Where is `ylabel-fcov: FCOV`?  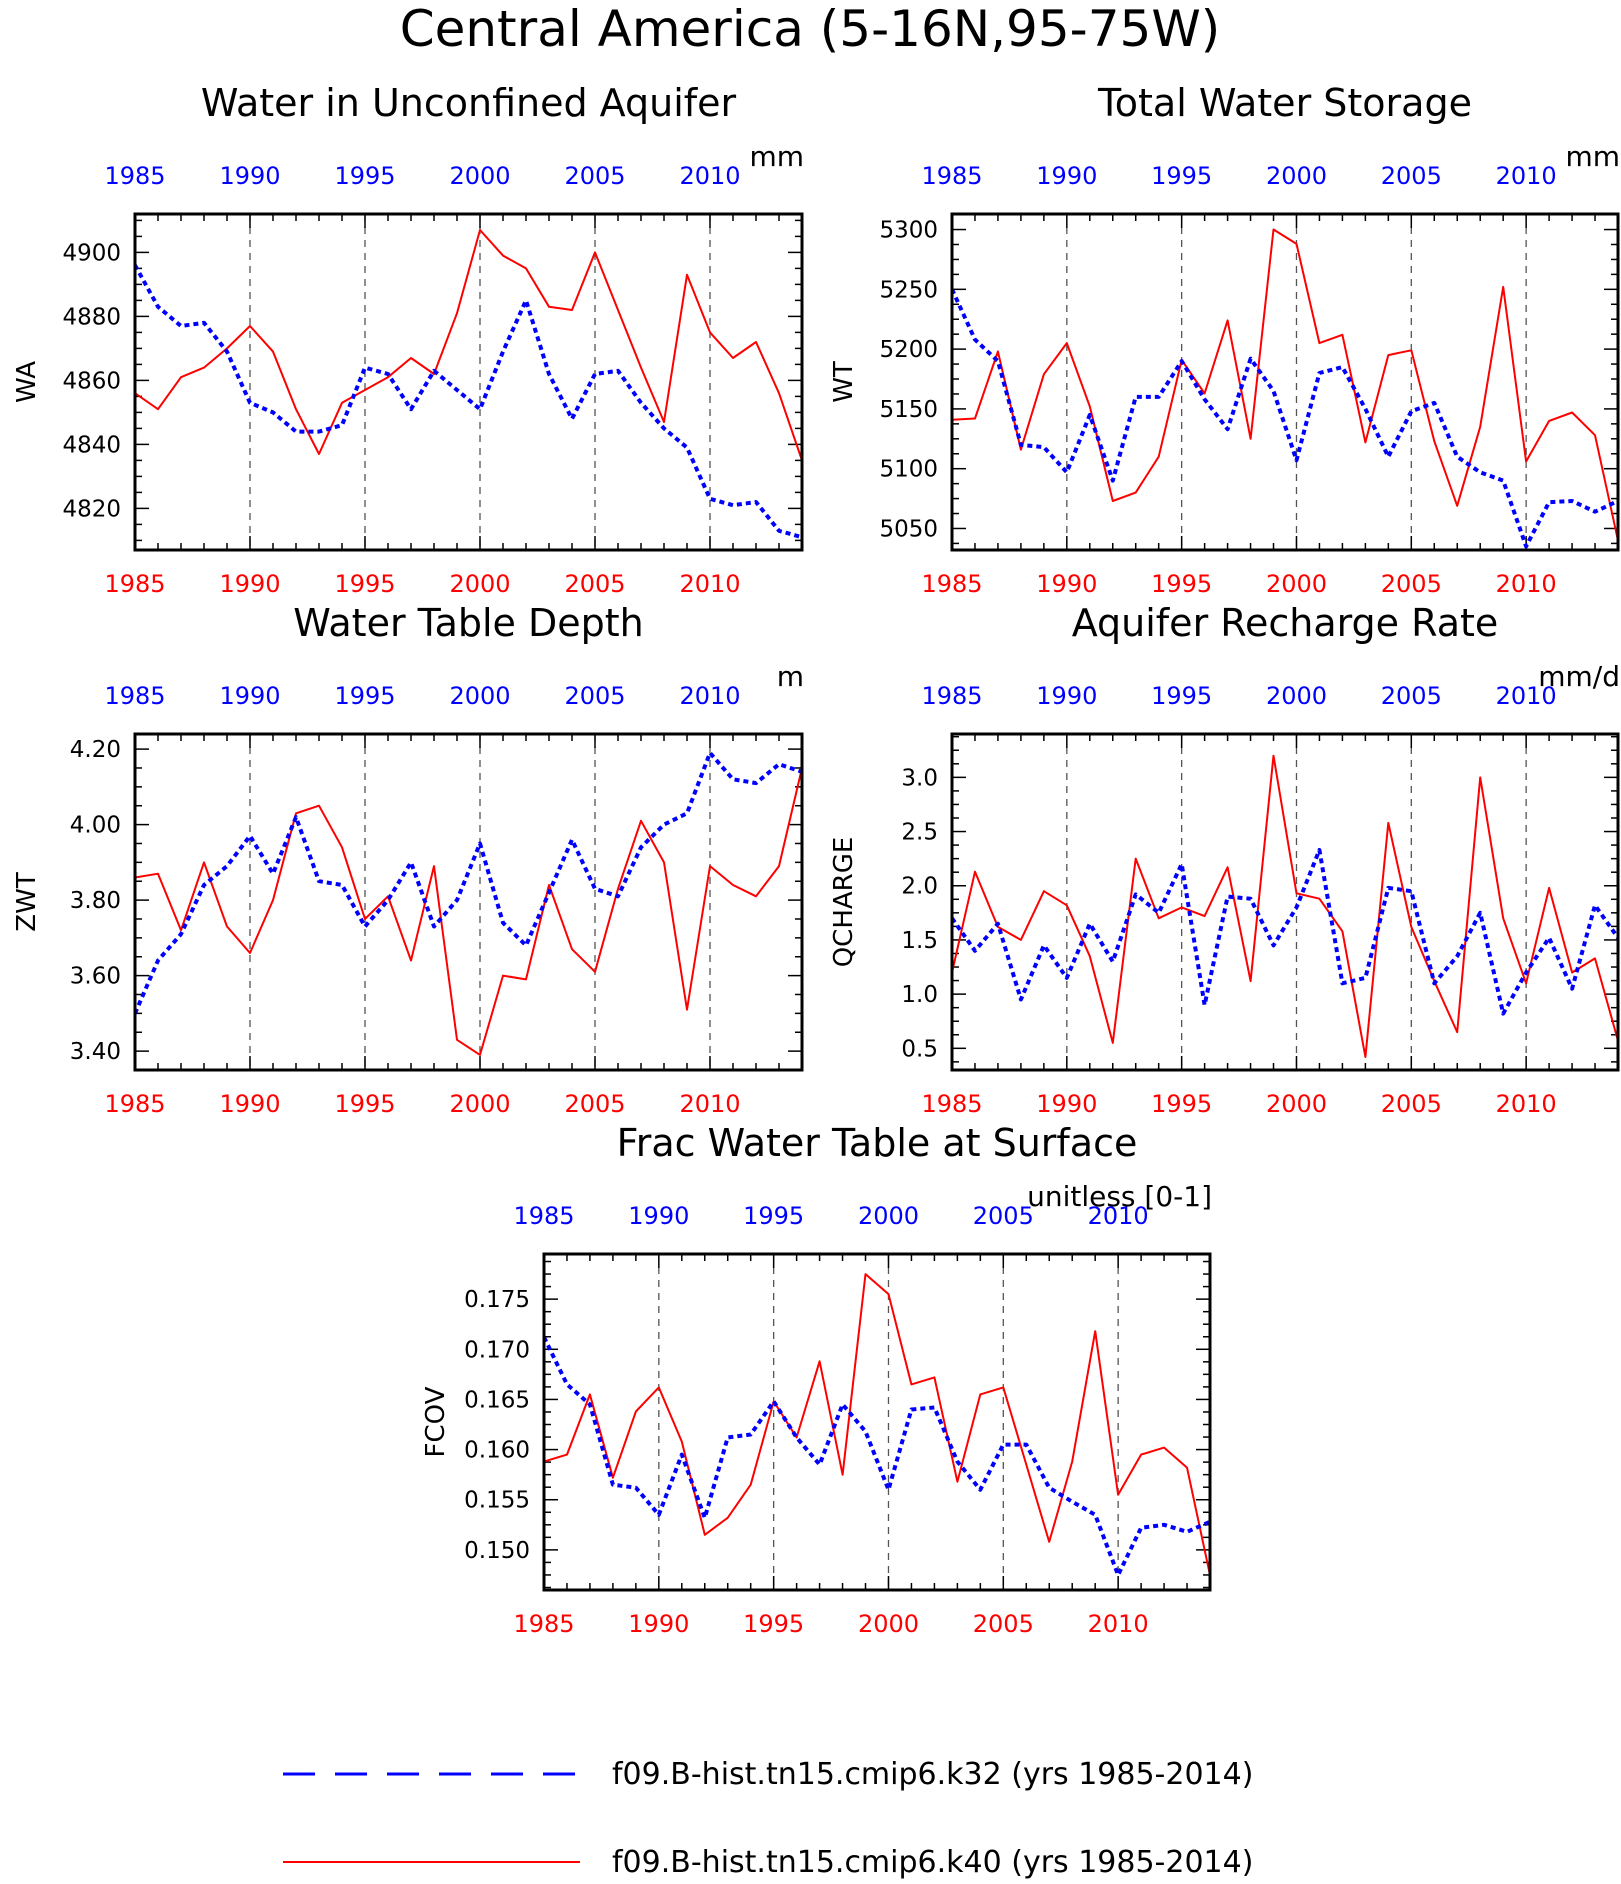 ylabel-fcov: FCOV is located at coordinates (436, 1421).